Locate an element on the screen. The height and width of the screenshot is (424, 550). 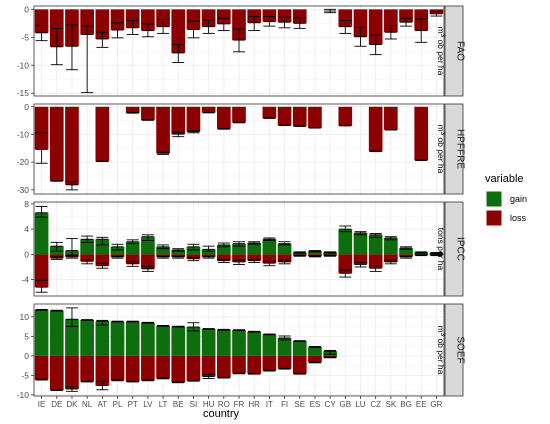
x-tick-label-ee: EE is located at coordinates (421, 404).